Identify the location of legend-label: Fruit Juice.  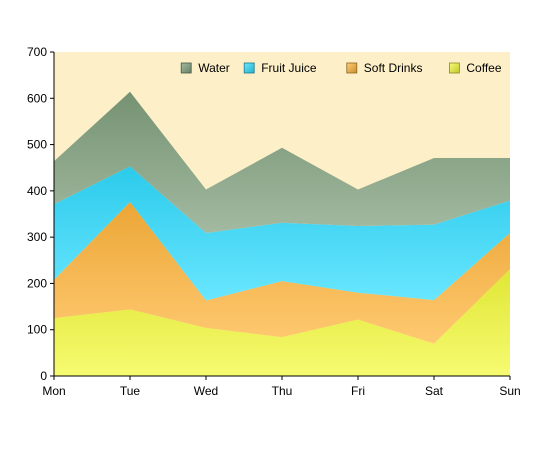
(289, 68).